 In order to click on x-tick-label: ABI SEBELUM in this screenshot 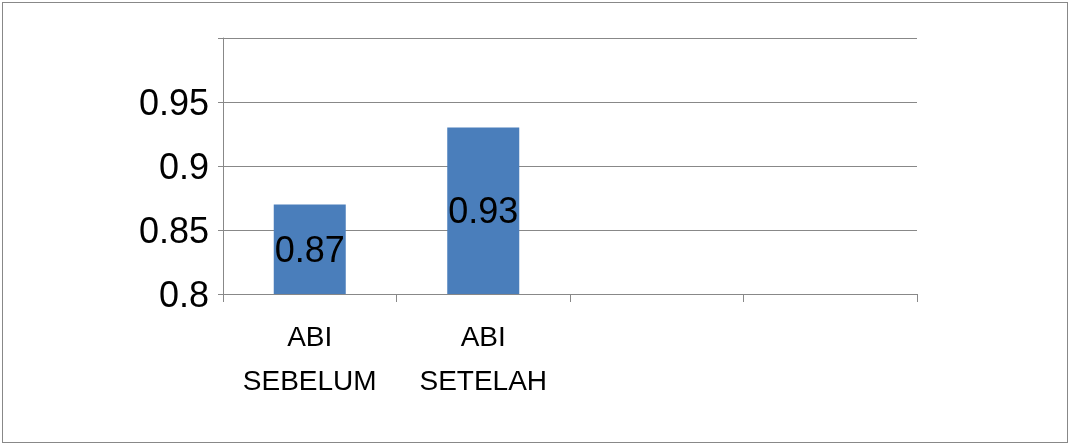, I will do `click(309, 358)`.